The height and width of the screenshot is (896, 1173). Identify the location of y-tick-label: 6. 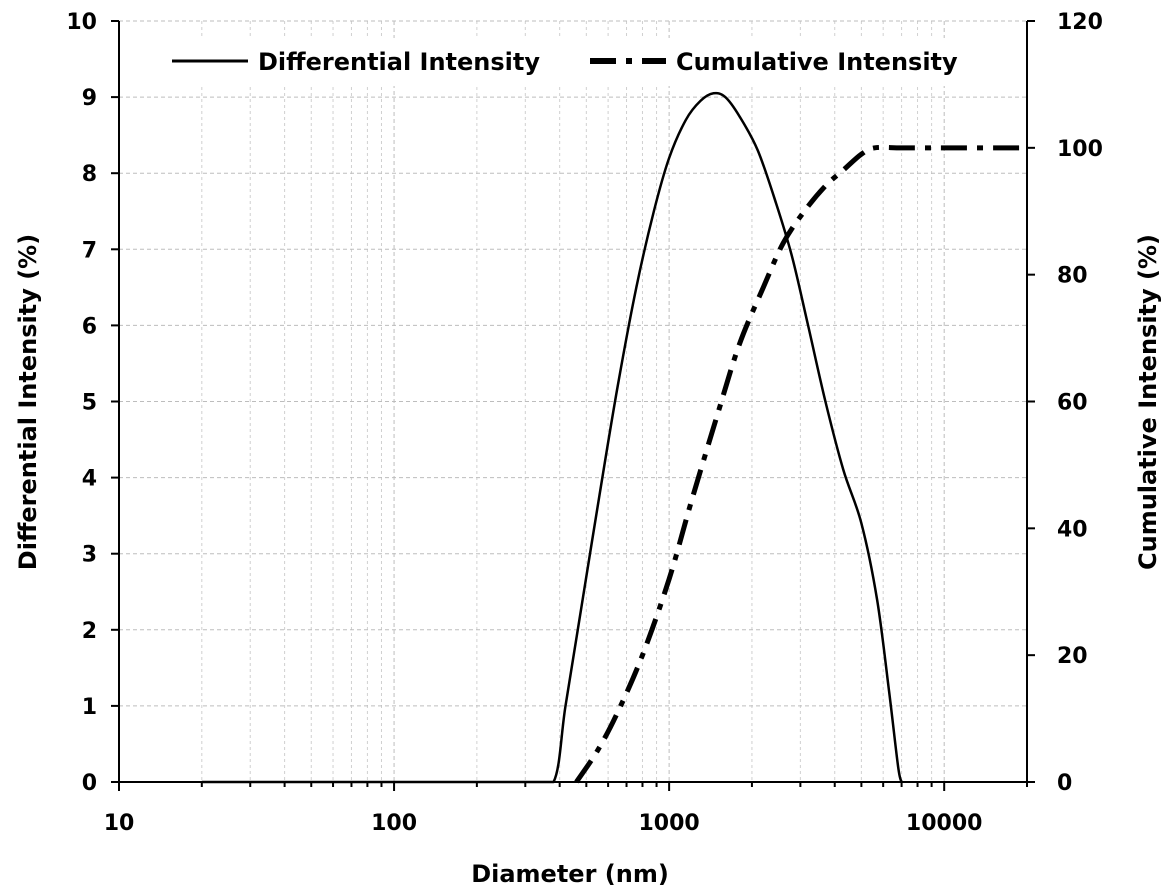
(89, 326).